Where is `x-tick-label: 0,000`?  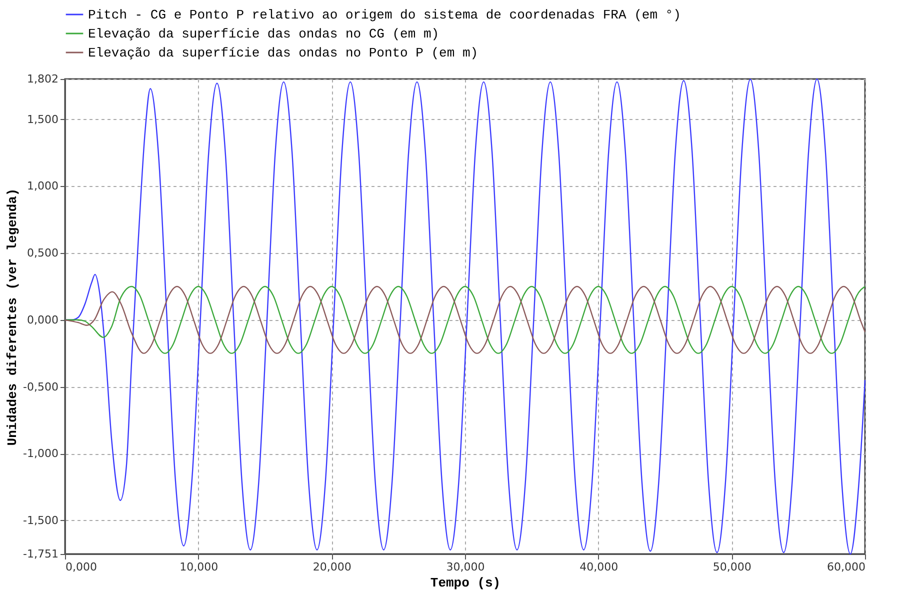
x-tick-label: 0,000 is located at coordinates (81, 567).